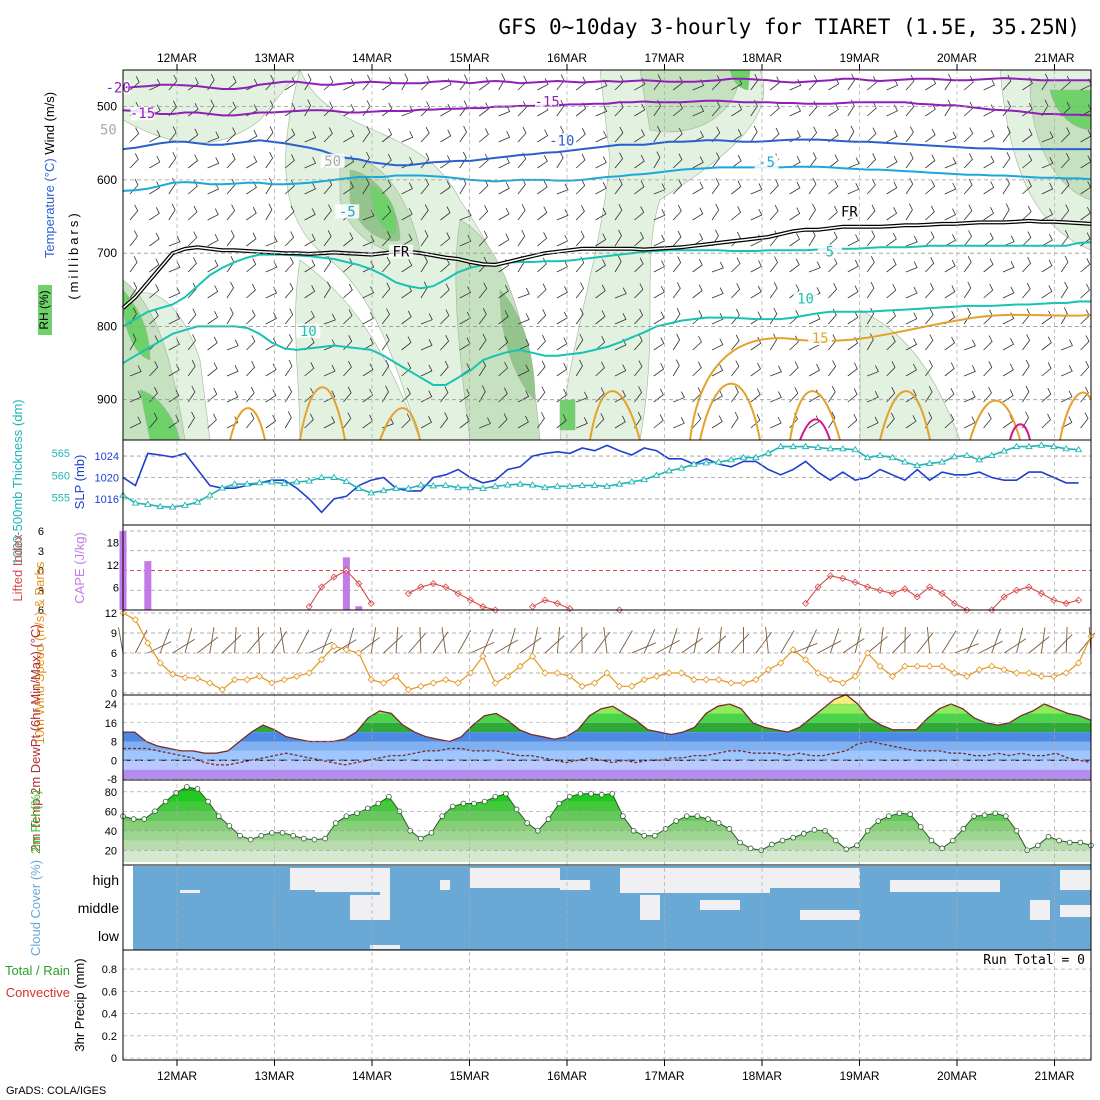  Describe the element at coordinates (607, 774) in the screenshot. I see `temp-color-band` at that location.